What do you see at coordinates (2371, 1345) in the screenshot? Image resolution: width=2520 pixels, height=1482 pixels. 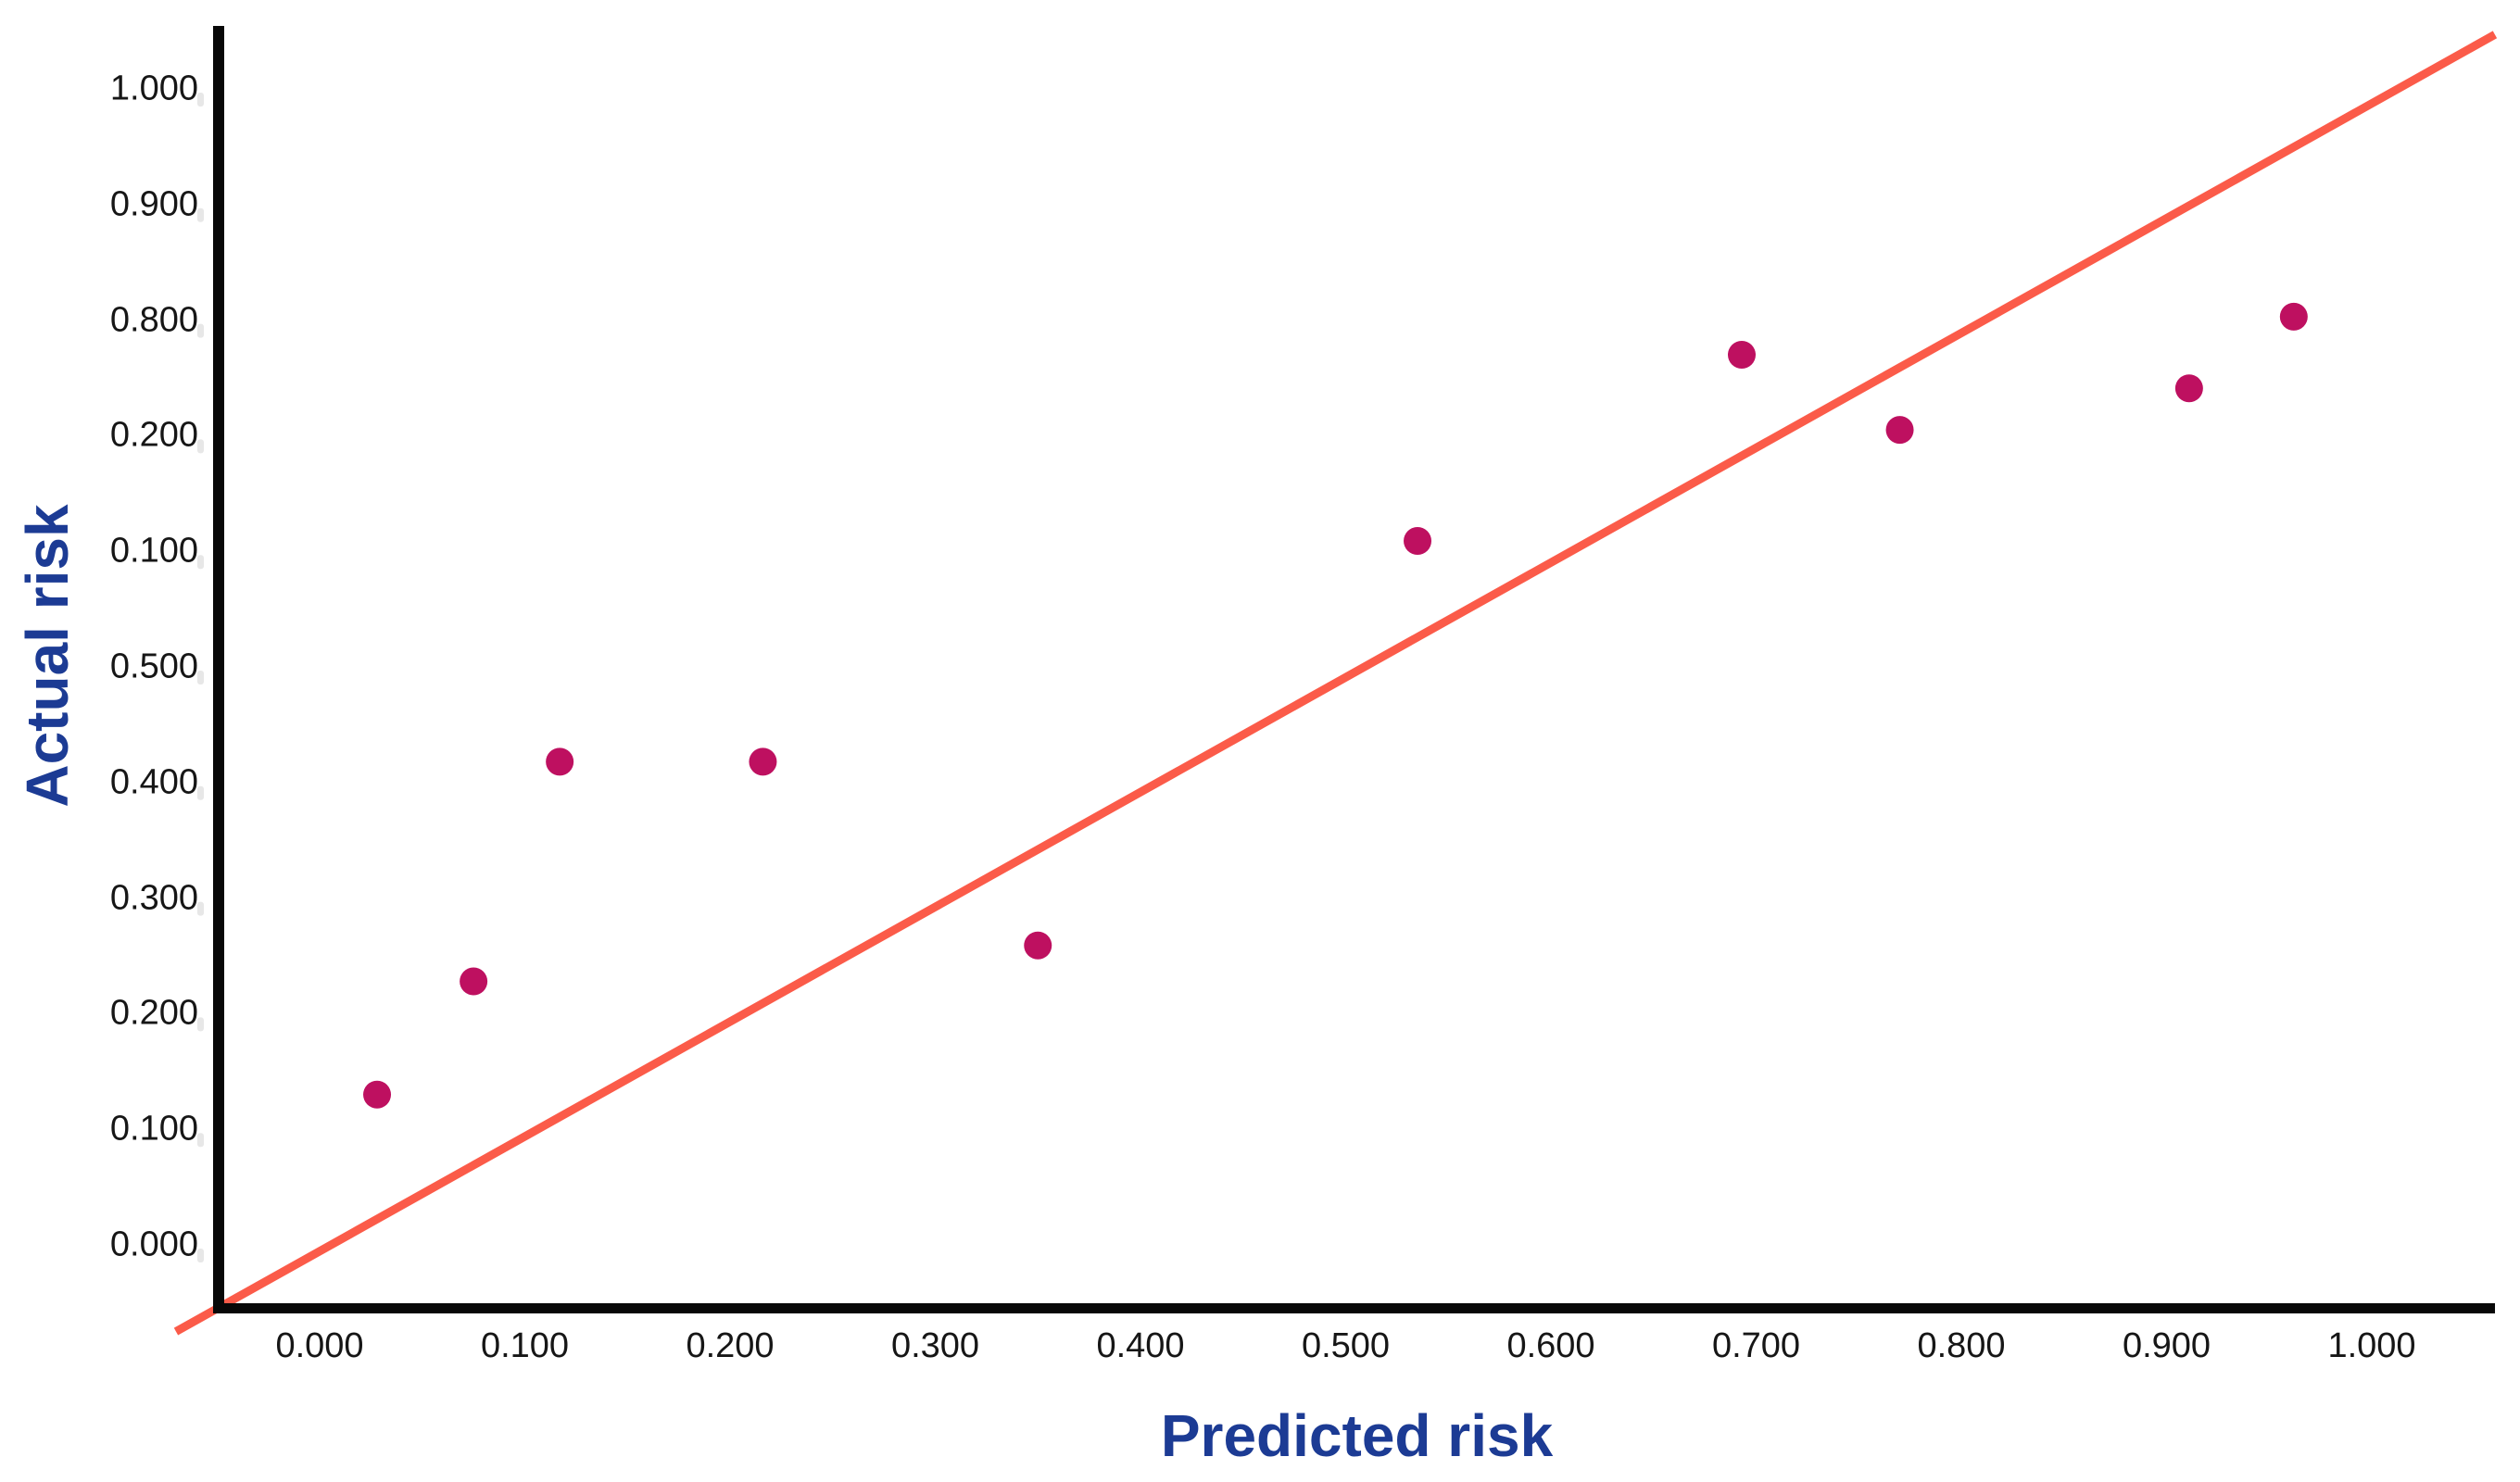 I see `x-tick-label: 1.000` at bounding box center [2371, 1345].